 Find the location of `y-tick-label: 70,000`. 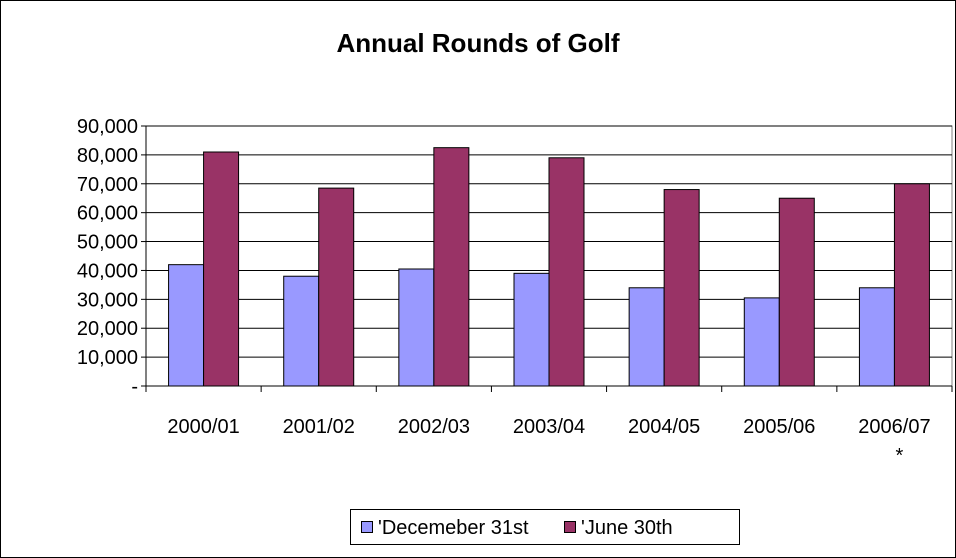

y-tick-label: 70,000 is located at coordinates (107, 185).